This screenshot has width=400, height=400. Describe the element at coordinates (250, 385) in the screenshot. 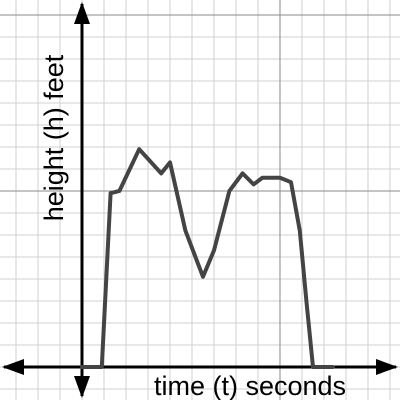

I see `x-axis-label: time (t) seconds` at that location.